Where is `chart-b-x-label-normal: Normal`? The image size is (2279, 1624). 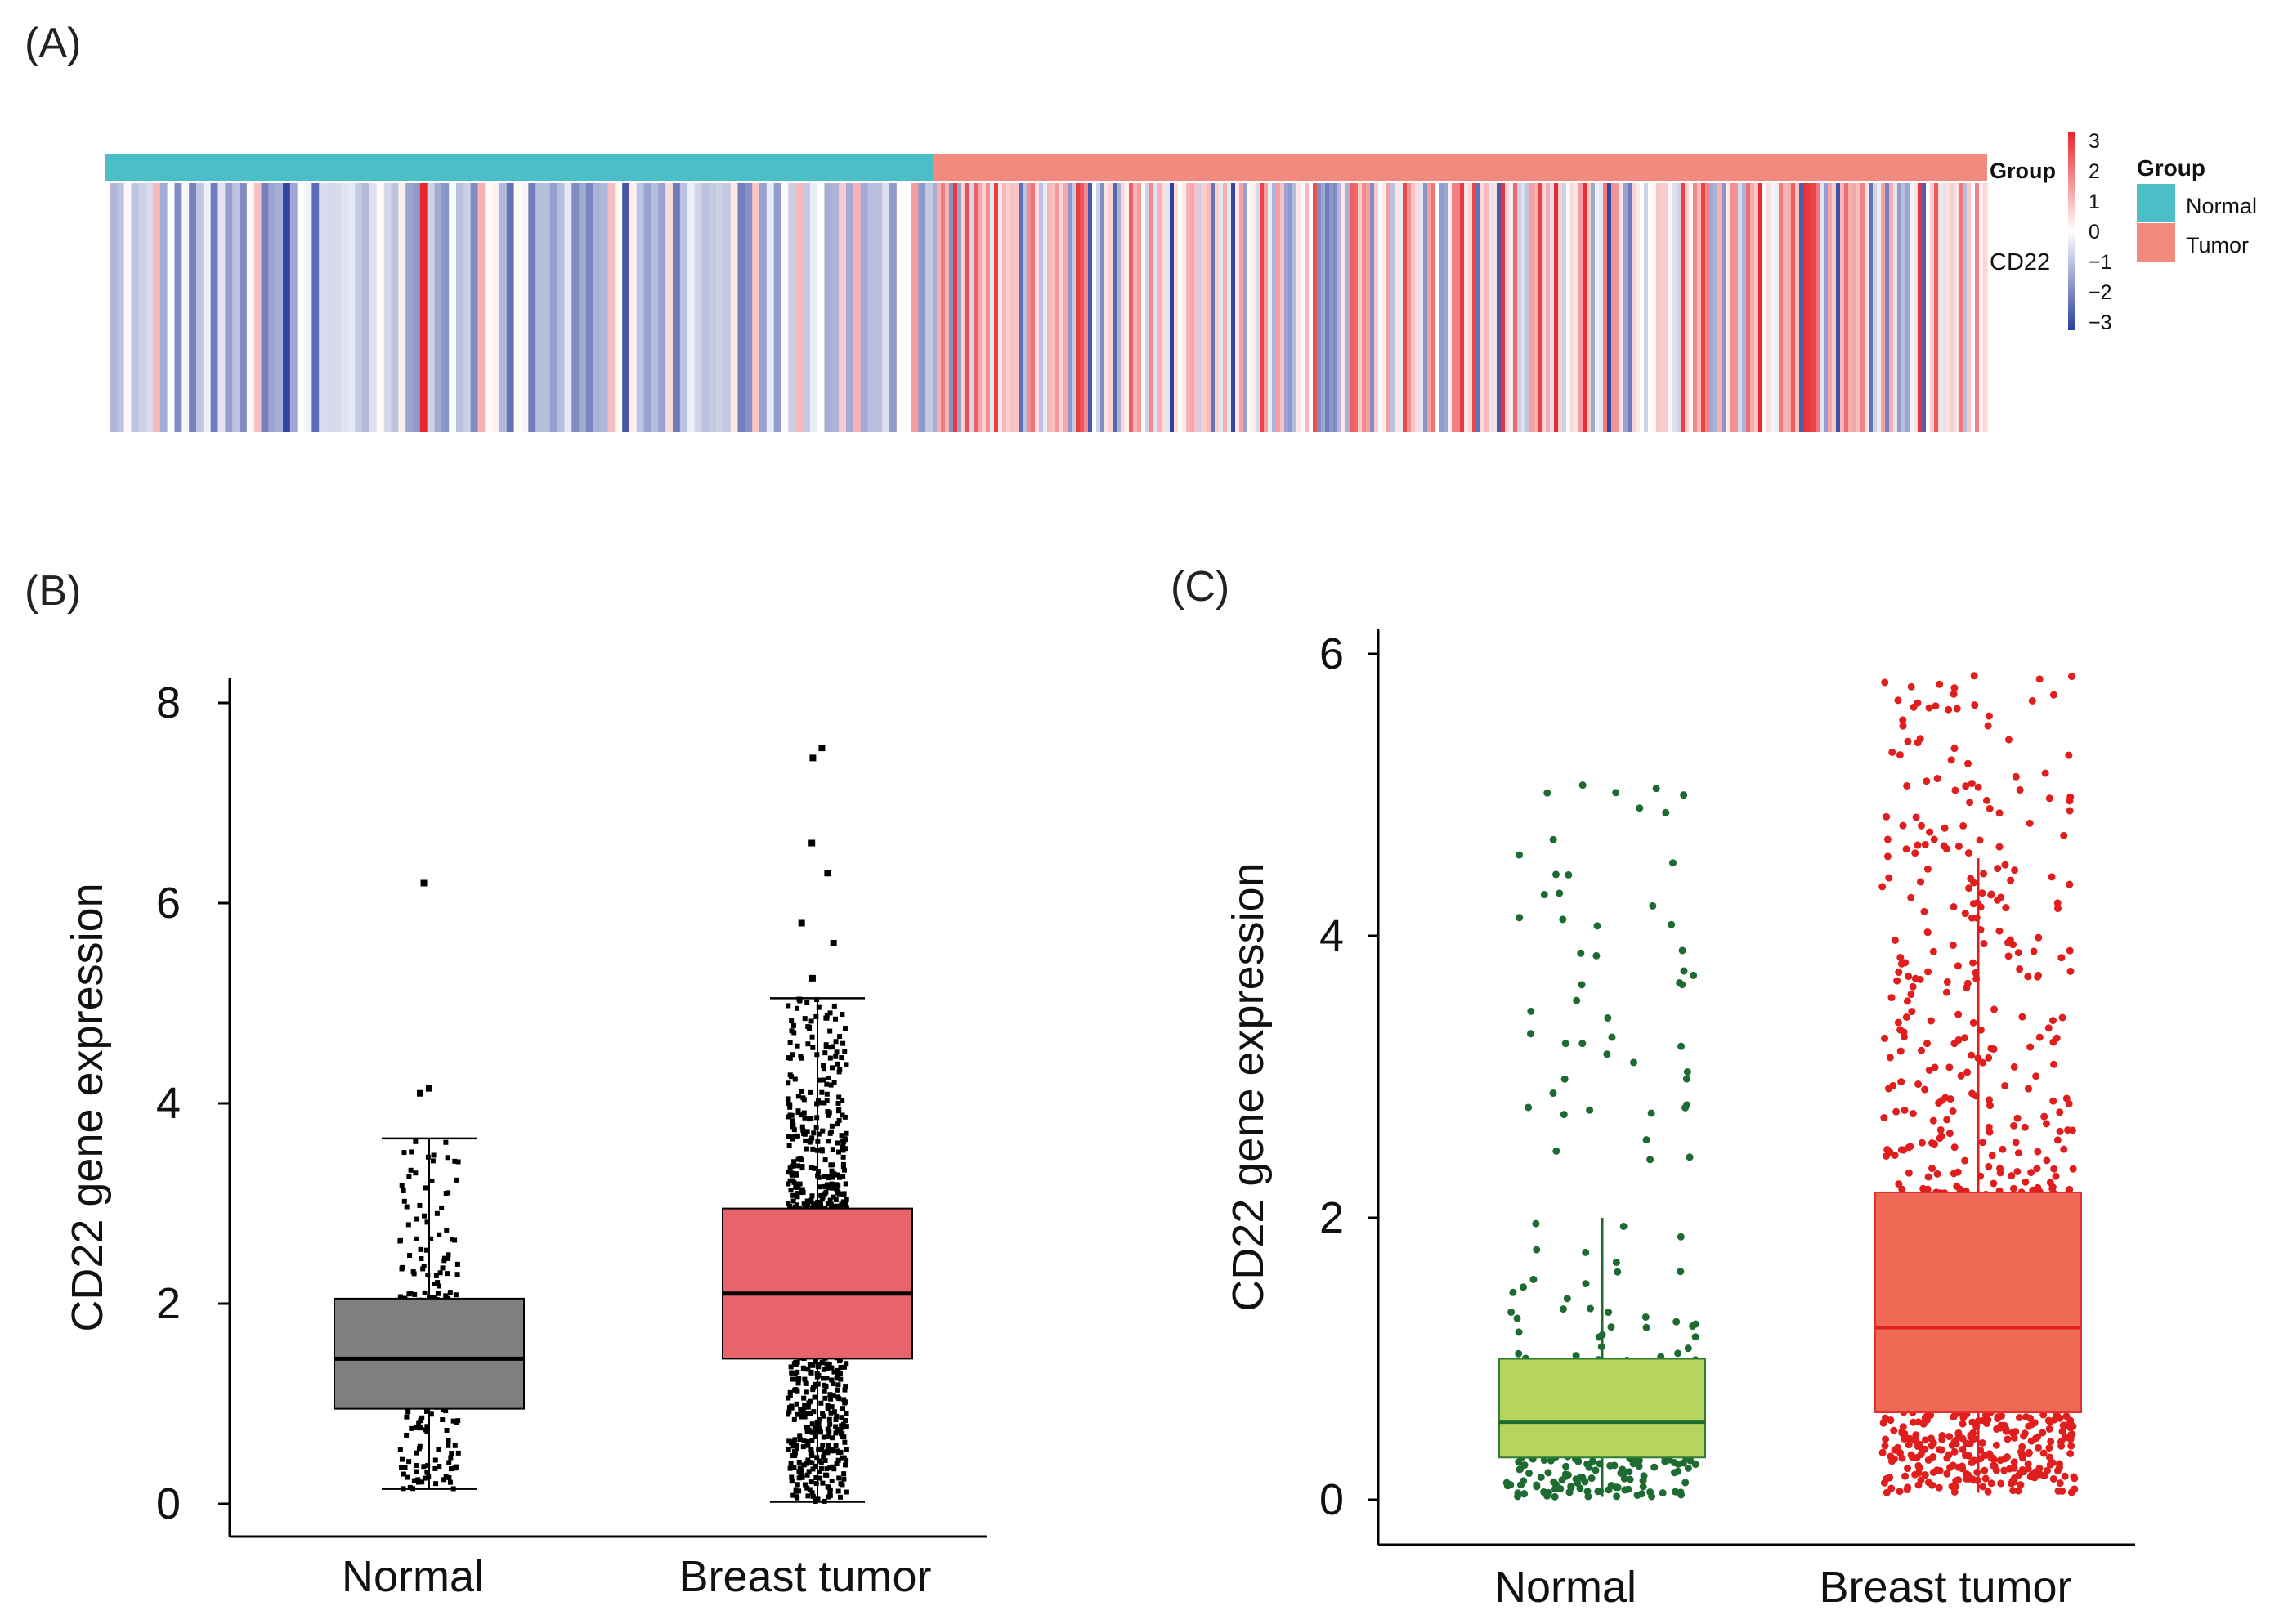 chart-b-x-label-normal: Normal is located at coordinates (413, 1576).